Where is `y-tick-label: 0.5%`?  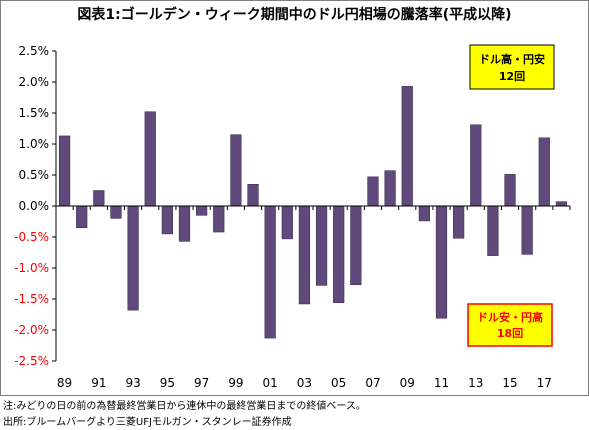
y-tick-label: 0.5% is located at coordinates (34, 175).